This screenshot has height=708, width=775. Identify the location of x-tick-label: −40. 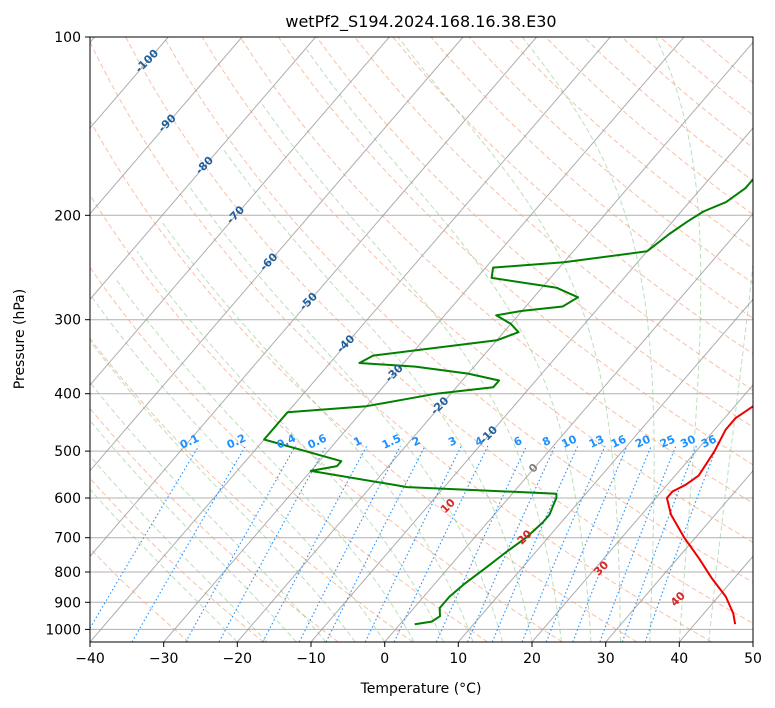
(90, 659).